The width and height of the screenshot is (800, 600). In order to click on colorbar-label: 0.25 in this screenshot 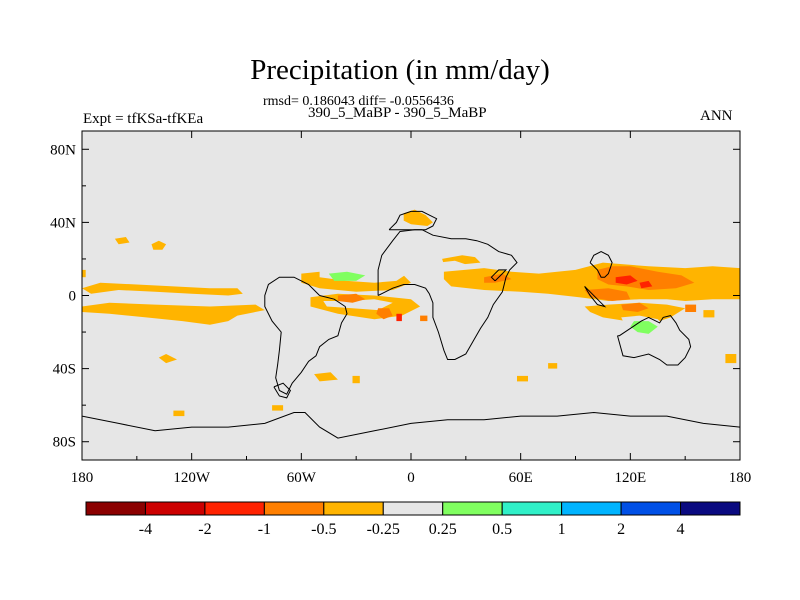, I will do `click(443, 529)`.